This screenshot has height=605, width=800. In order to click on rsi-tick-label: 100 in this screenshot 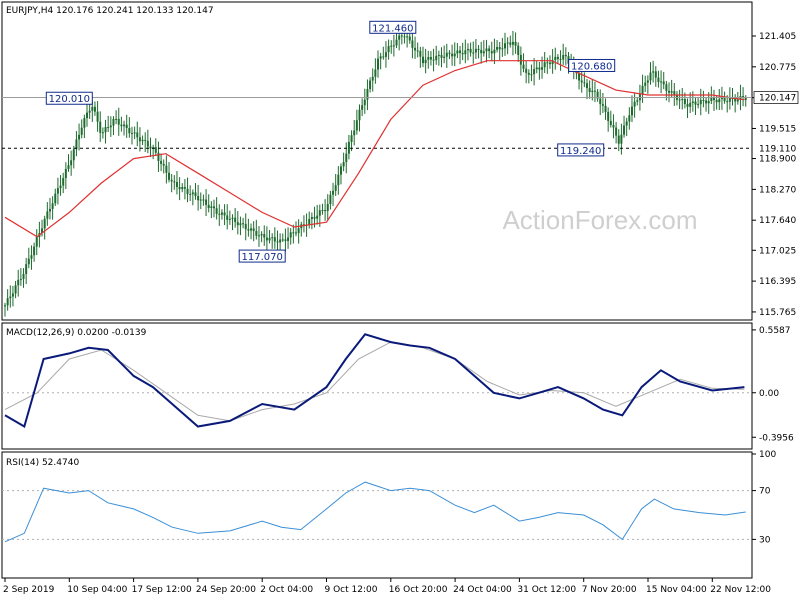, I will do `click(767, 455)`.